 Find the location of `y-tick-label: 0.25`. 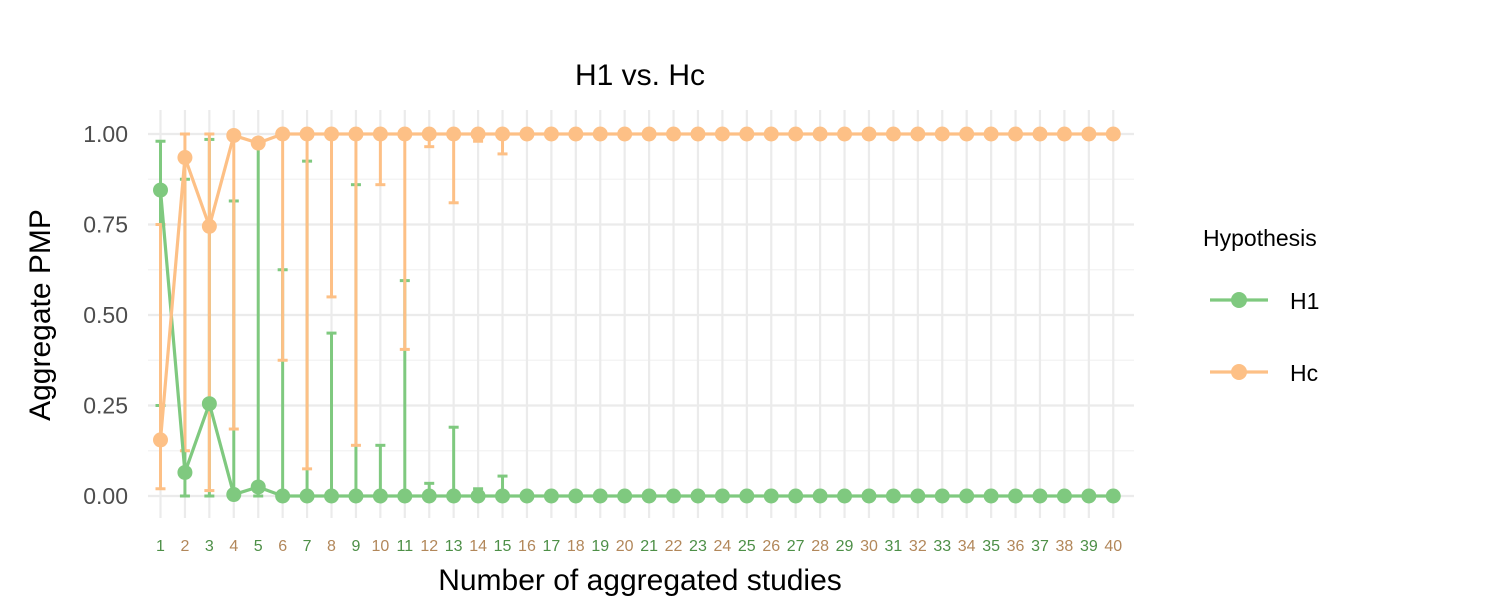

y-tick-label: 0.25 is located at coordinates (105, 406).